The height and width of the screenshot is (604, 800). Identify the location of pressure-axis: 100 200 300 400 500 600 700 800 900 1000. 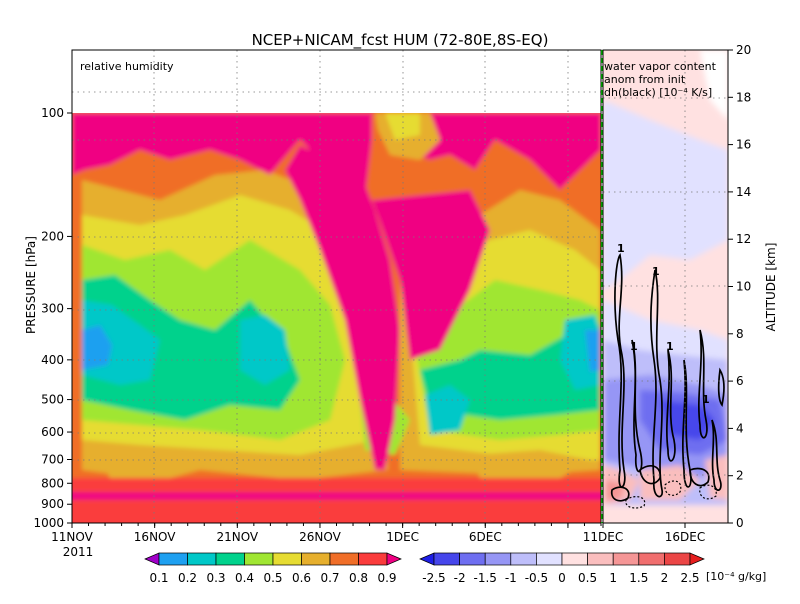
(52, 318).